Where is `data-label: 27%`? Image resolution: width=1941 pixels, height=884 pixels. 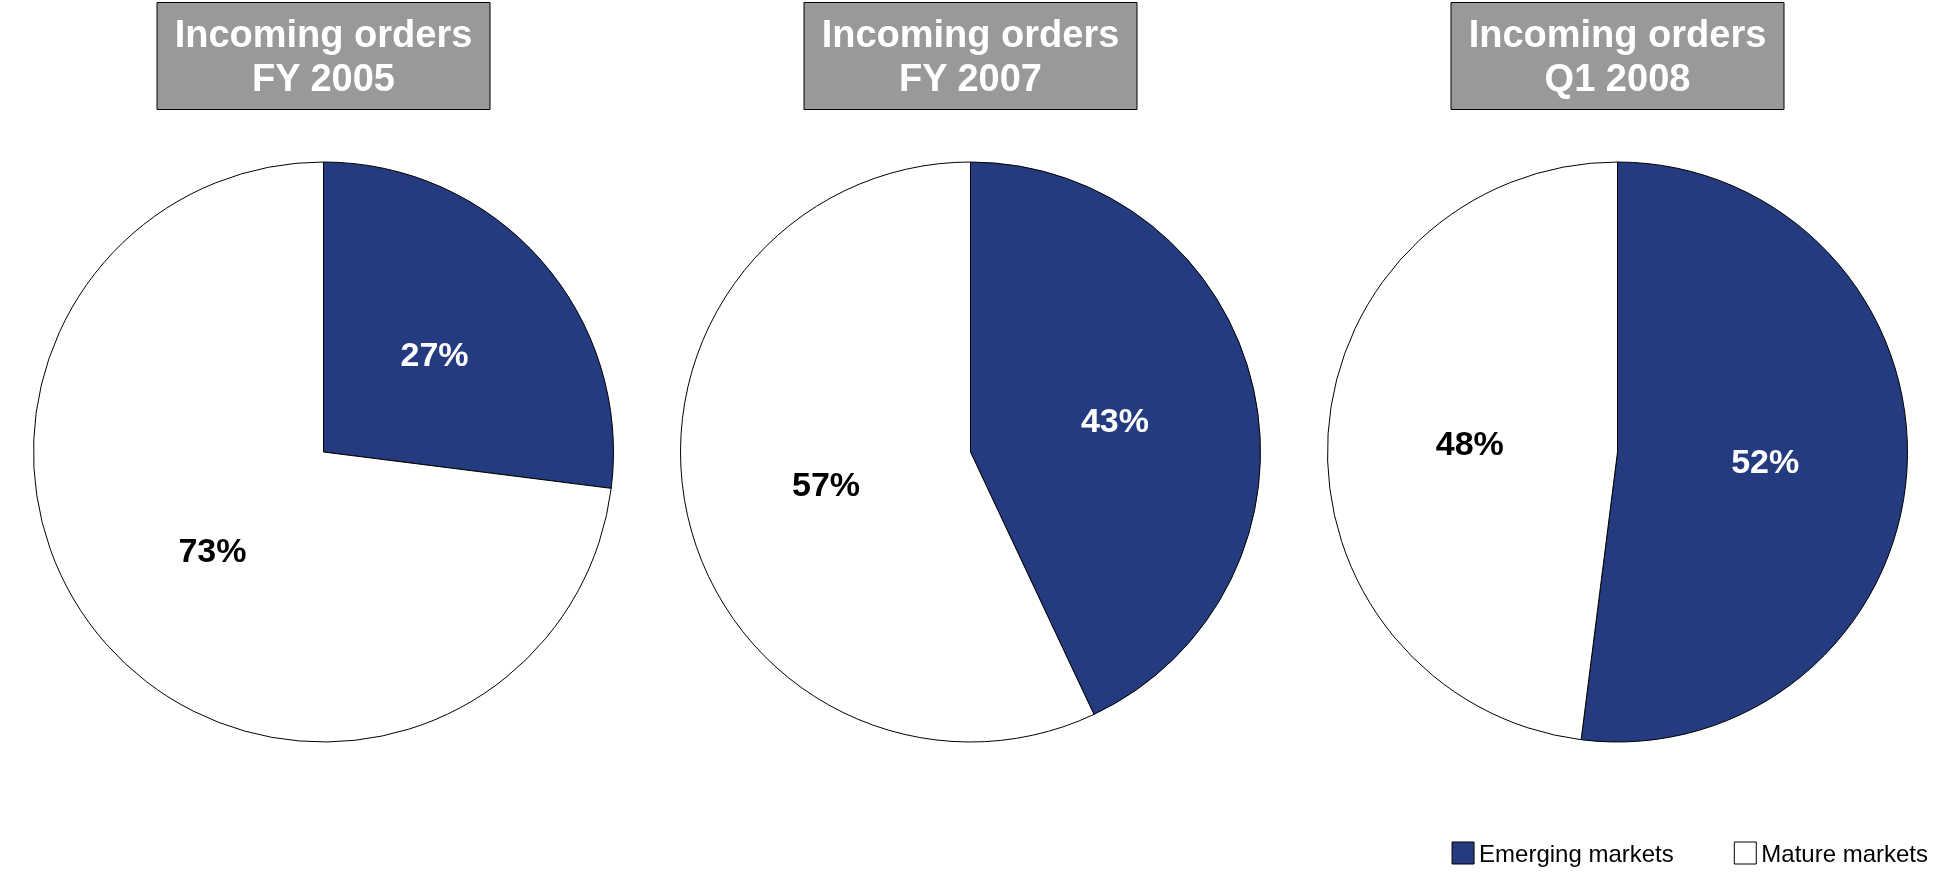
data-label: 27% is located at coordinates (434, 354).